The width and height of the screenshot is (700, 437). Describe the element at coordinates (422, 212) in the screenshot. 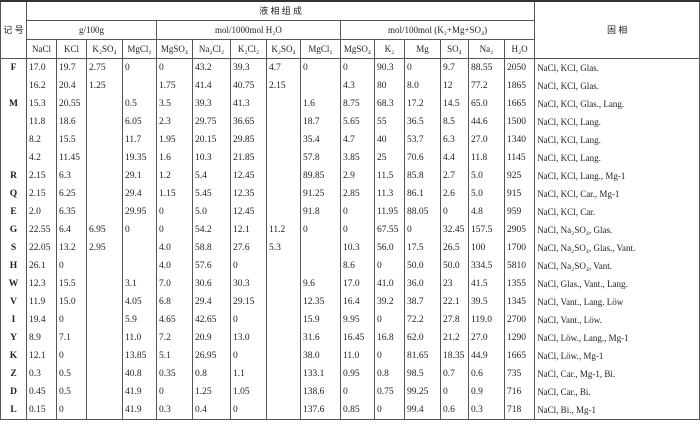

I see `cell-value: 88.05` at that location.